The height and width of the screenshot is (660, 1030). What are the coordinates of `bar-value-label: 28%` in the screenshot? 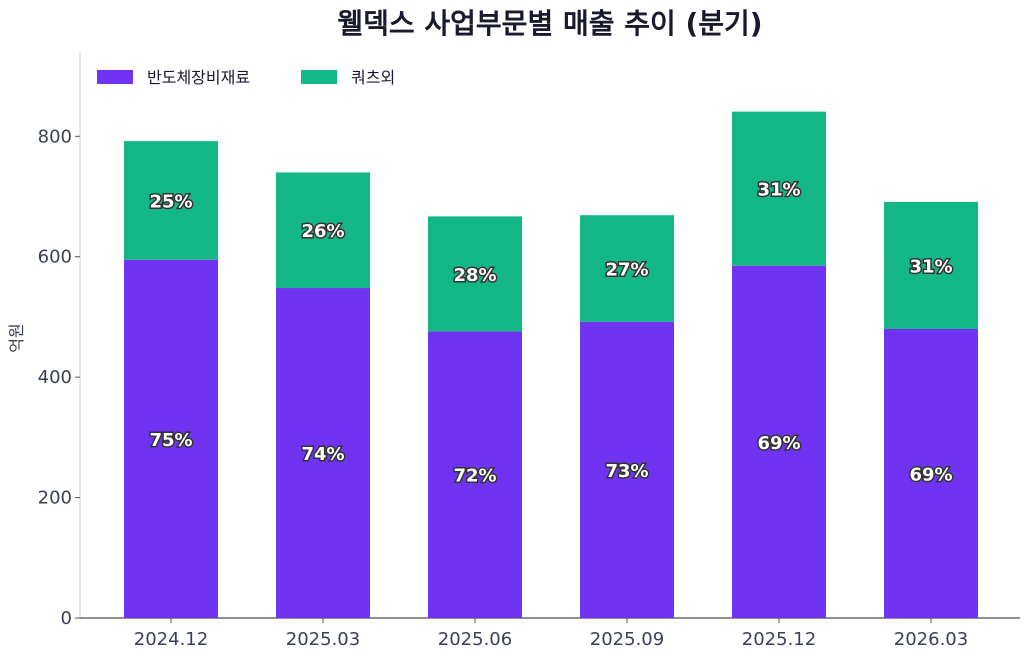 It's located at (474, 275).